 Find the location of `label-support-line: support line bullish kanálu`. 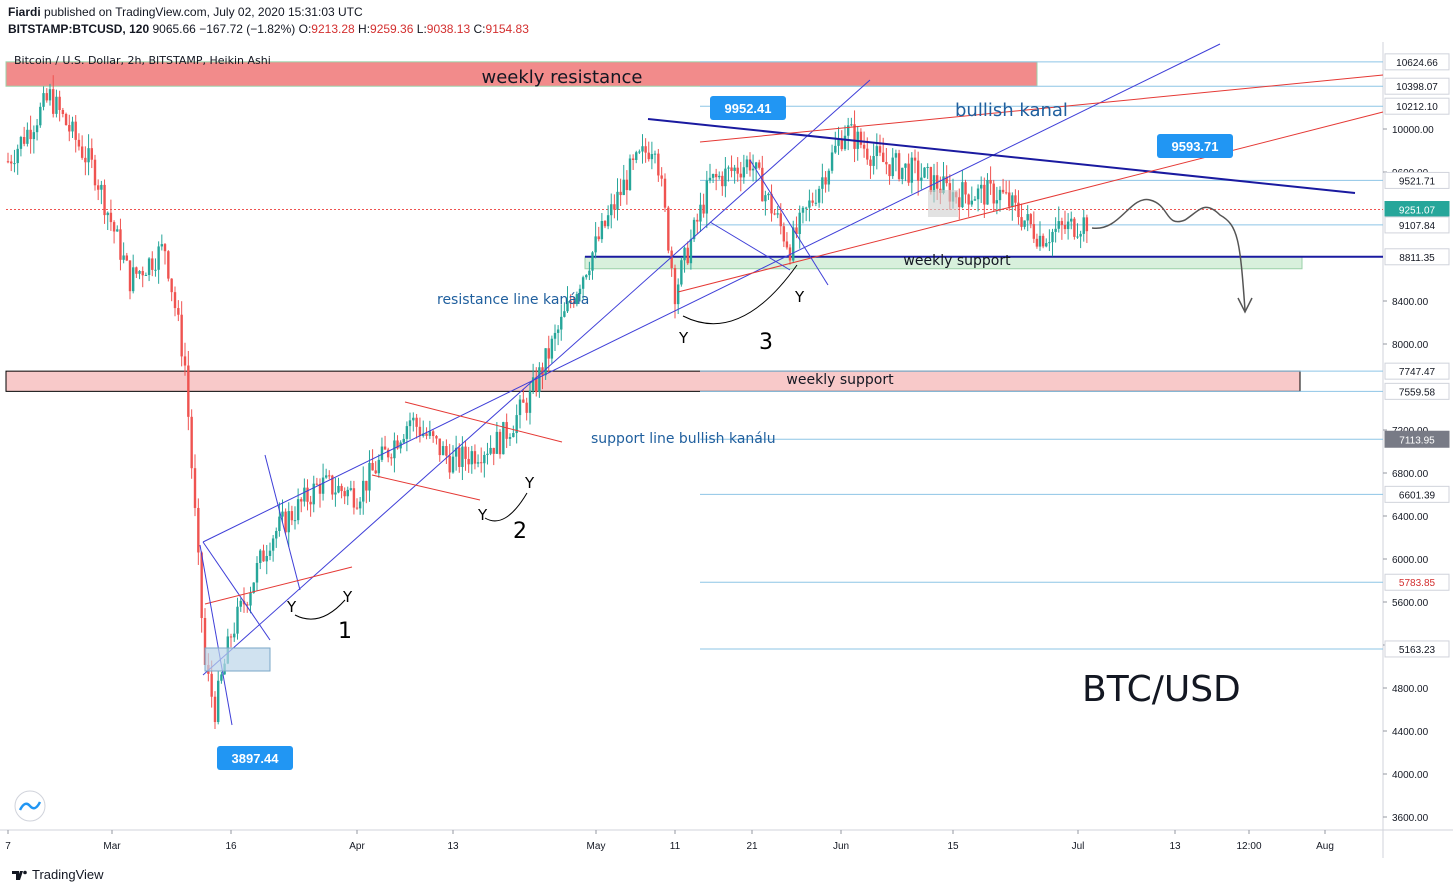

label-support-line: support line bullish kanálu is located at coordinates (683, 439).